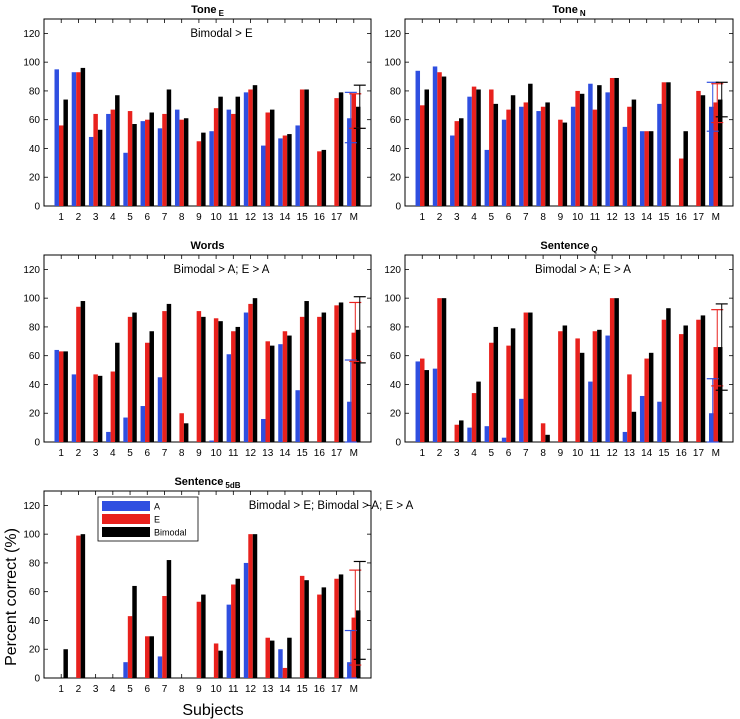  What do you see at coordinates (354, 217) in the screenshot?
I see `x-tick-label: M` at bounding box center [354, 217].